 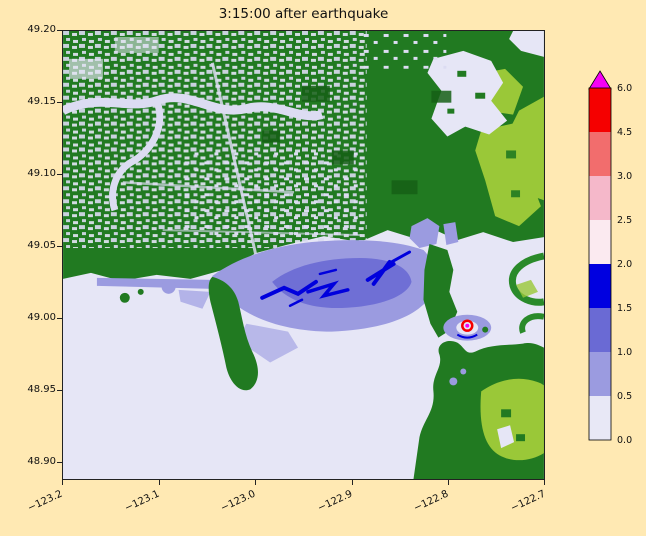 I want to click on colorbar-tick-label: 2.0, so click(x=625, y=264).